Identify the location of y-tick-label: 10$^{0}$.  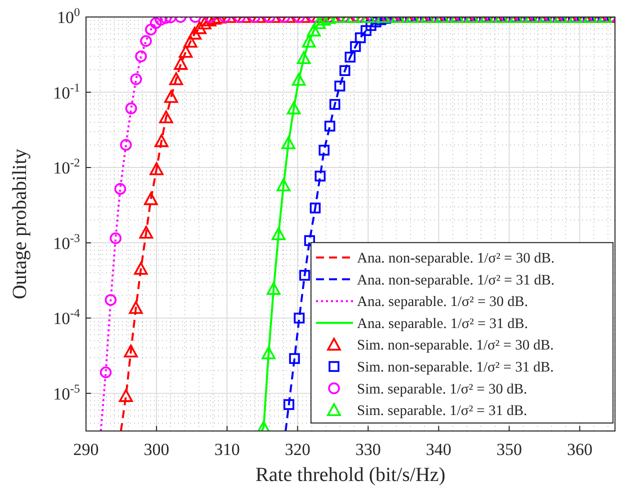
(68, 16).